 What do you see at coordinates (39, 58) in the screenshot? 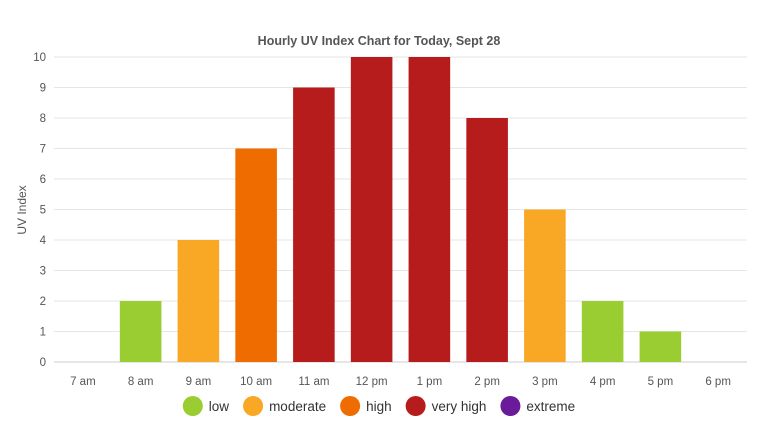
I see `y-tick-label: 10` at bounding box center [39, 58].